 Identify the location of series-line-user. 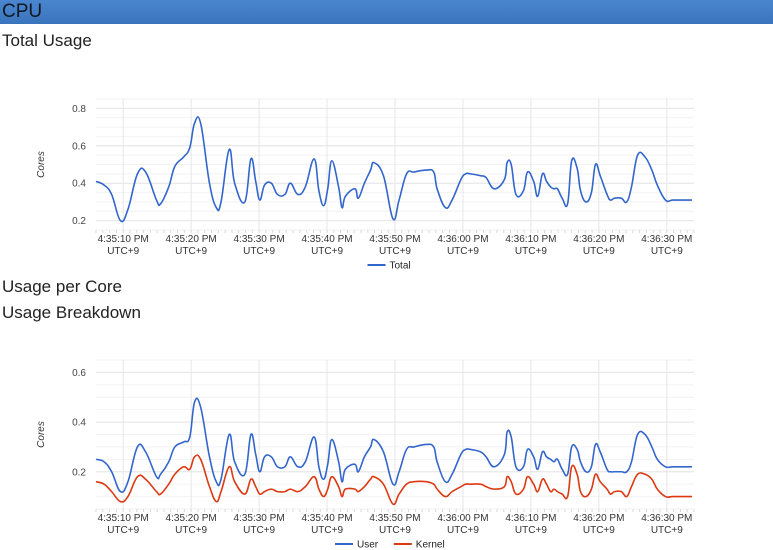
(394, 445).